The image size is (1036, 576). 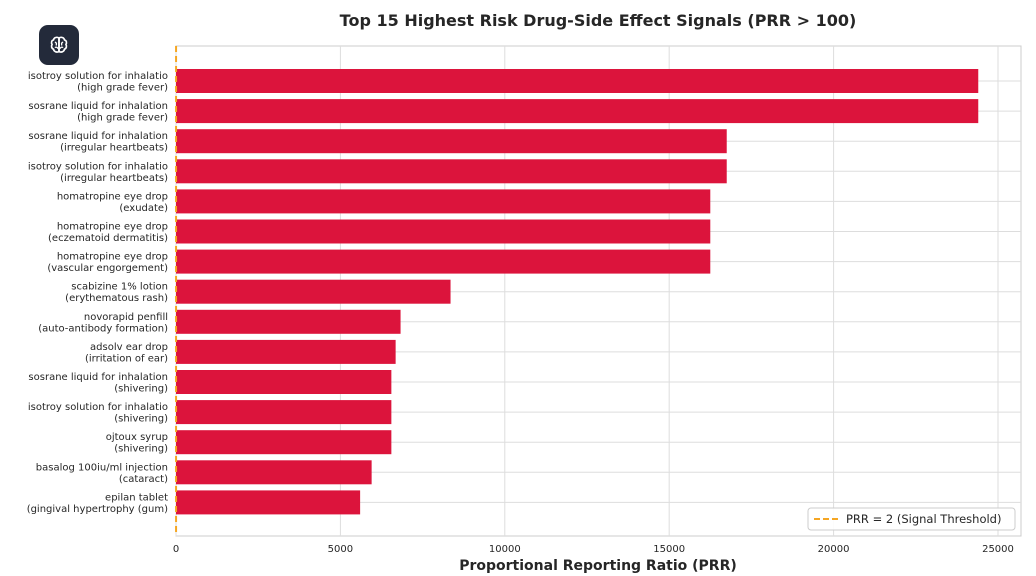 What do you see at coordinates (126, 317) in the screenshot?
I see `y-tick-label: novorapid penfill` at bounding box center [126, 317].